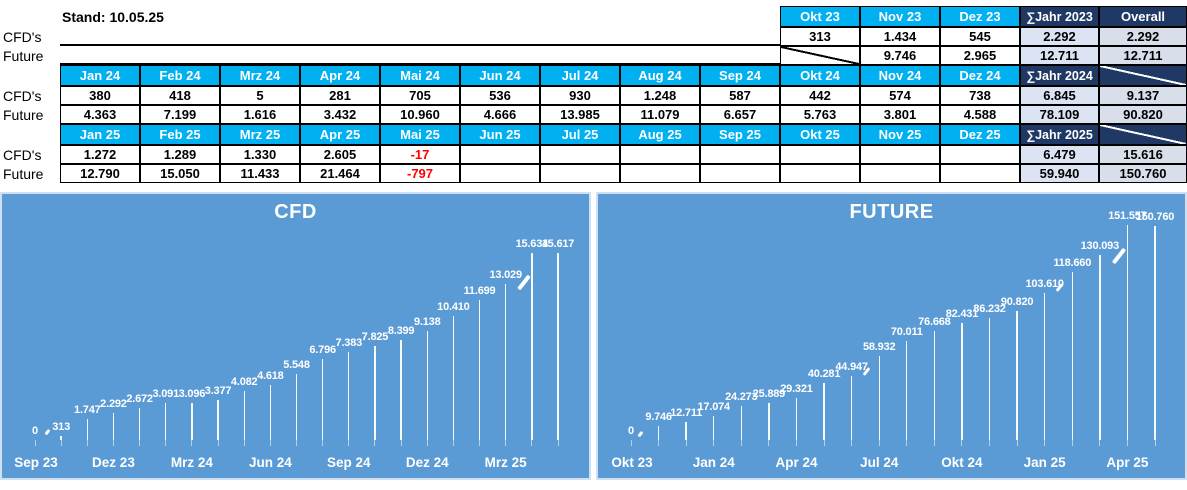 The width and height of the screenshot is (1187, 490). Describe the element at coordinates (340, 75) in the screenshot. I see `month-header-cell: Apr 24` at that location.